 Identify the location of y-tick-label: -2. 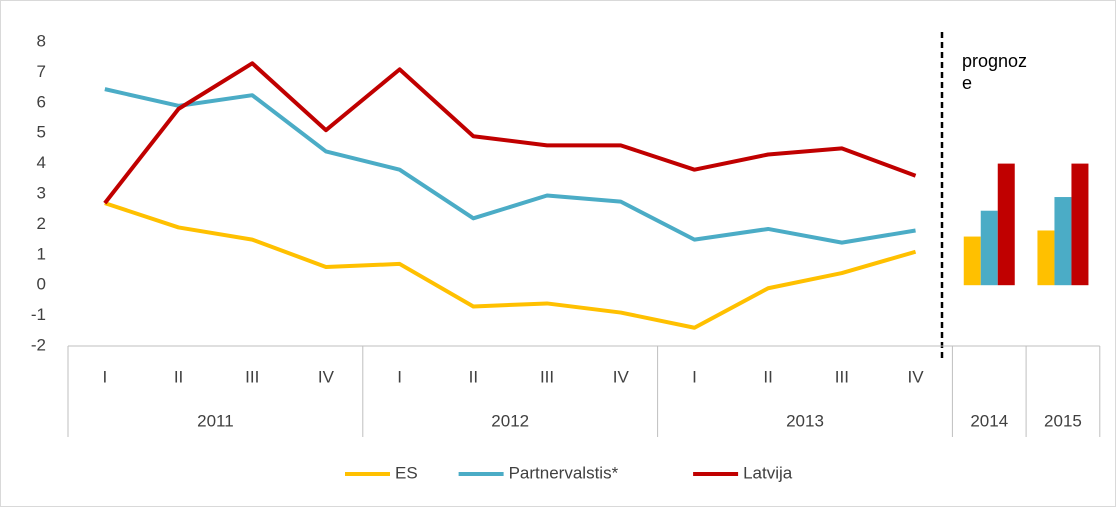
(38, 344).